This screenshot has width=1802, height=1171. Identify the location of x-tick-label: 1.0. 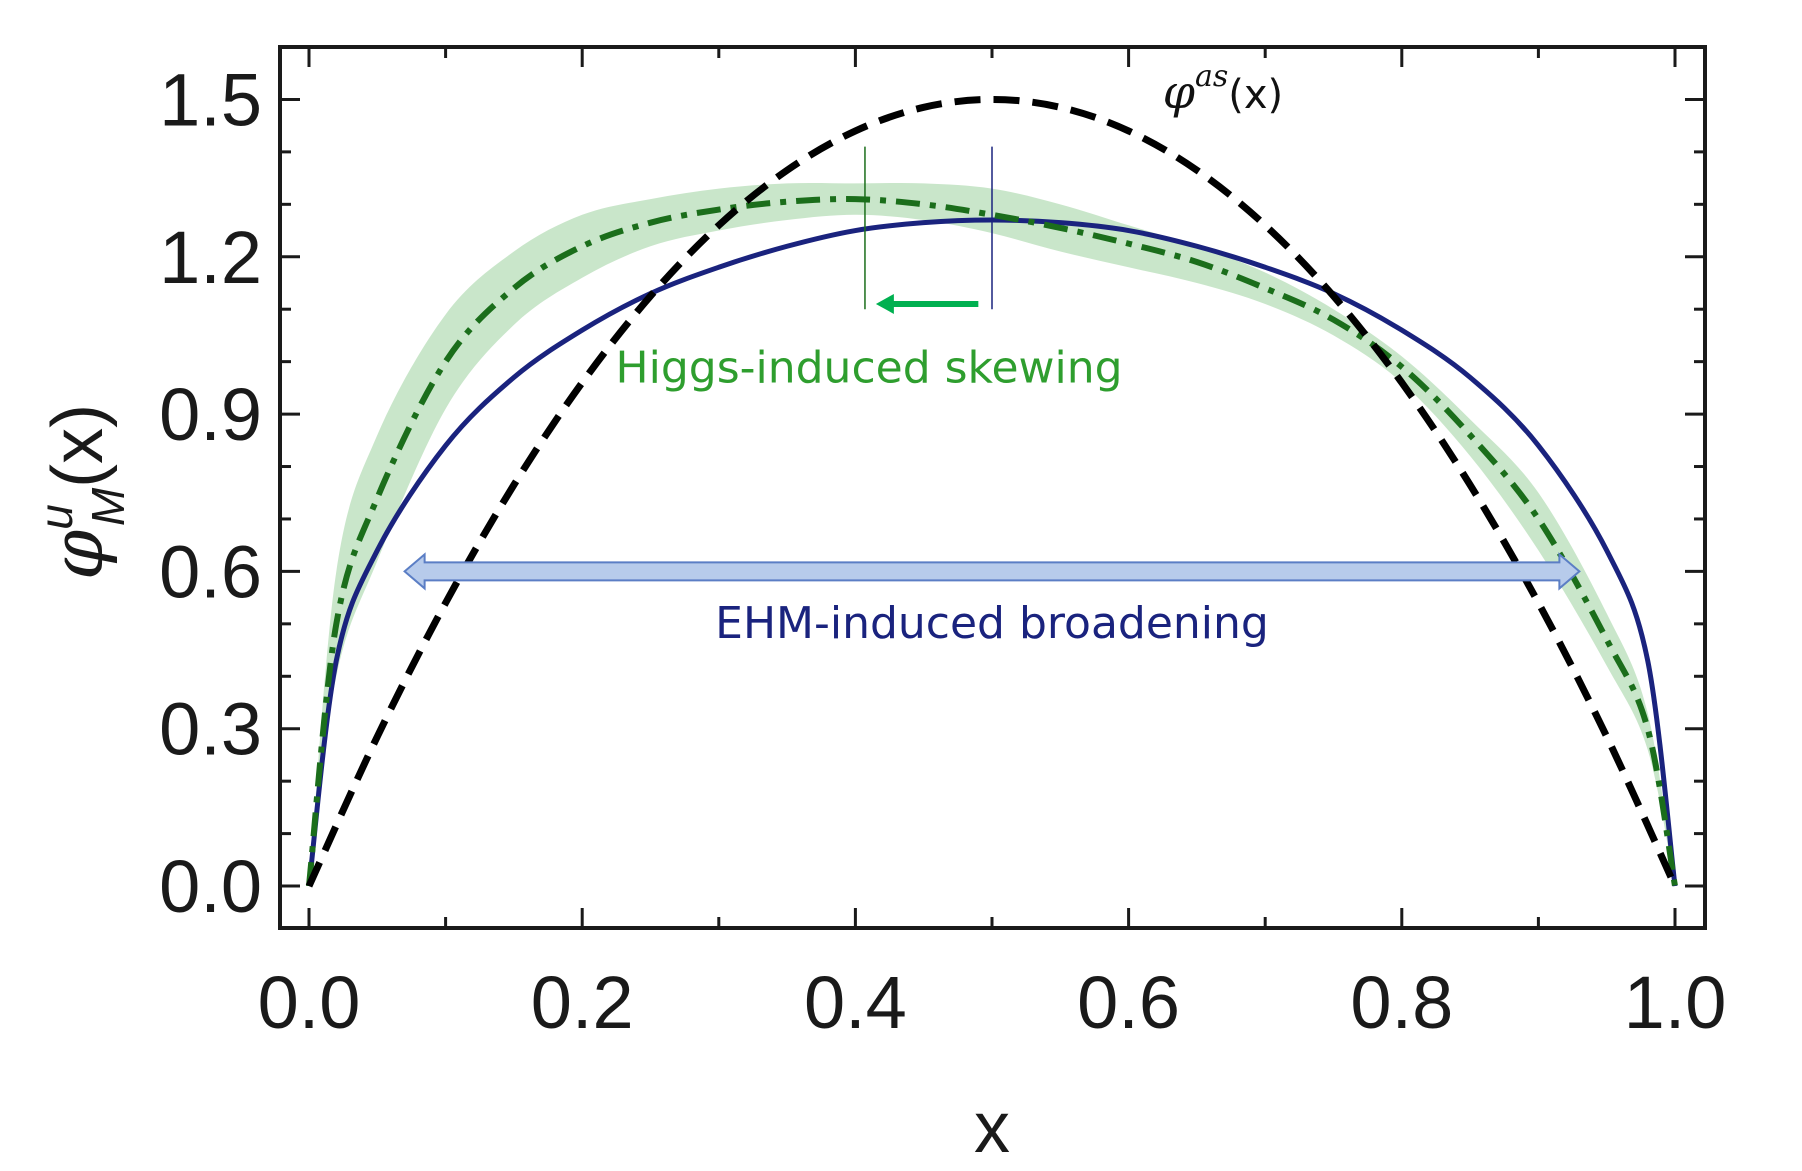
(1675, 1002).